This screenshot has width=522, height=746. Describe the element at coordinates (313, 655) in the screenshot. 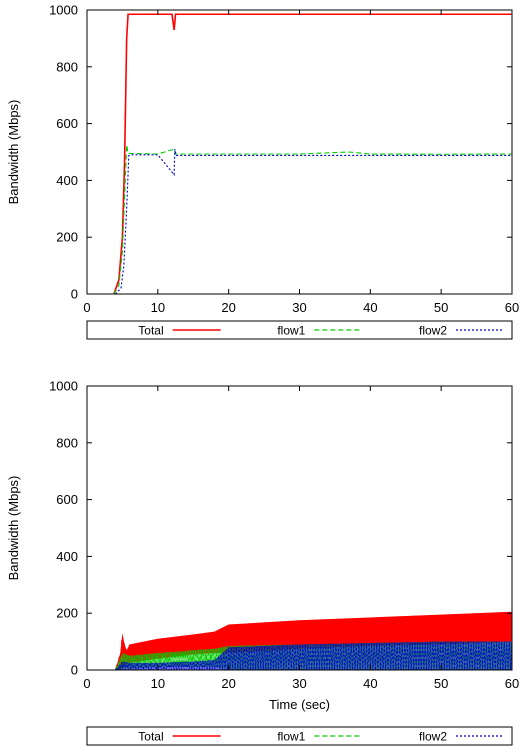

I see `series-flow2-trace` at that location.